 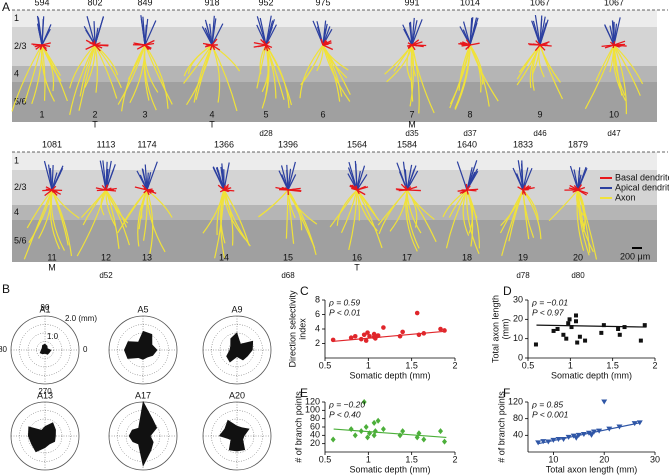 What do you see at coordinates (144, 114) in the screenshot?
I see `neuron-number: 3` at bounding box center [144, 114].